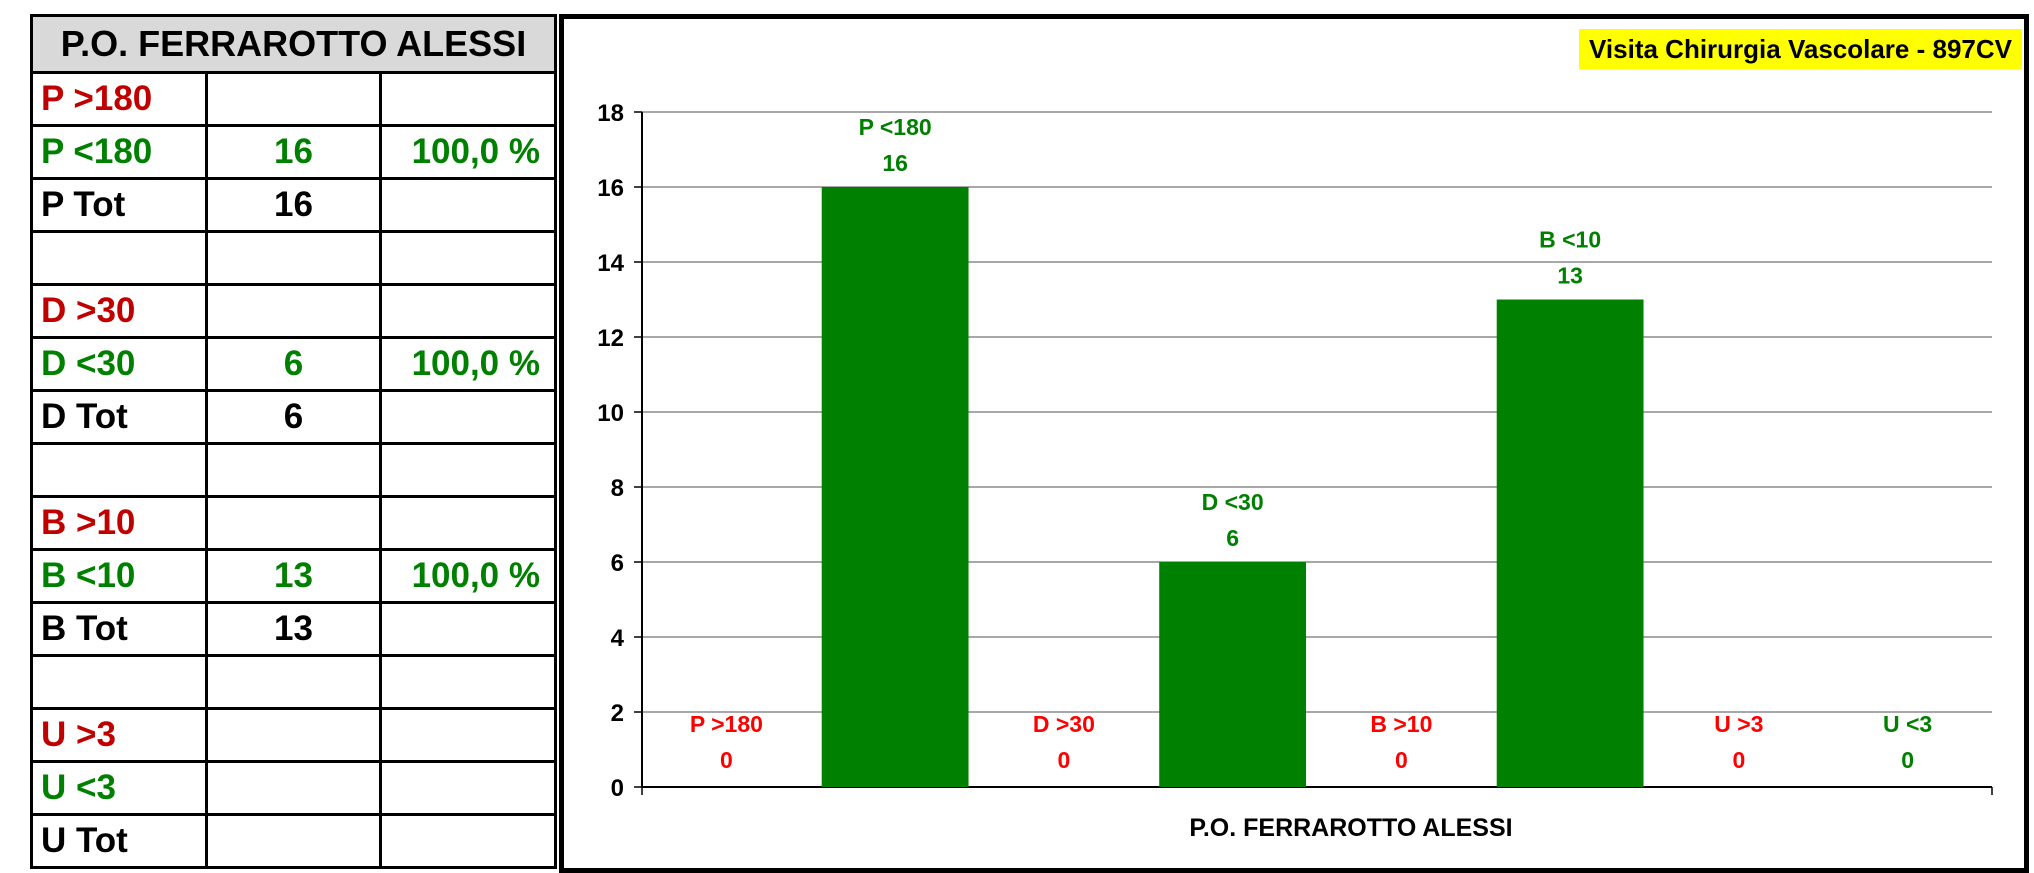  I want to click on data-label-category: B >10, so click(1401, 724).